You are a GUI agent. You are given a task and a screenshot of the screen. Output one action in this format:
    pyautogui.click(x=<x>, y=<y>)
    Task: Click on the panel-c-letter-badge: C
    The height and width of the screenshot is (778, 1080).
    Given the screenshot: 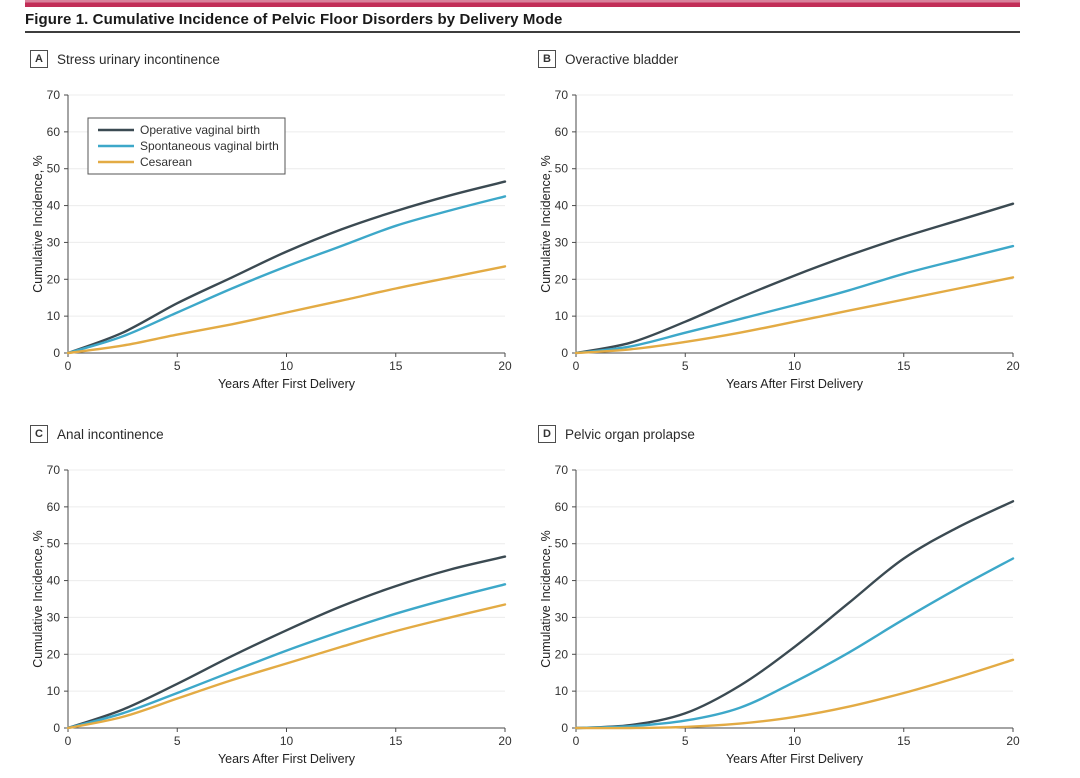 What is the action you would take?
    pyautogui.click(x=39, y=434)
    